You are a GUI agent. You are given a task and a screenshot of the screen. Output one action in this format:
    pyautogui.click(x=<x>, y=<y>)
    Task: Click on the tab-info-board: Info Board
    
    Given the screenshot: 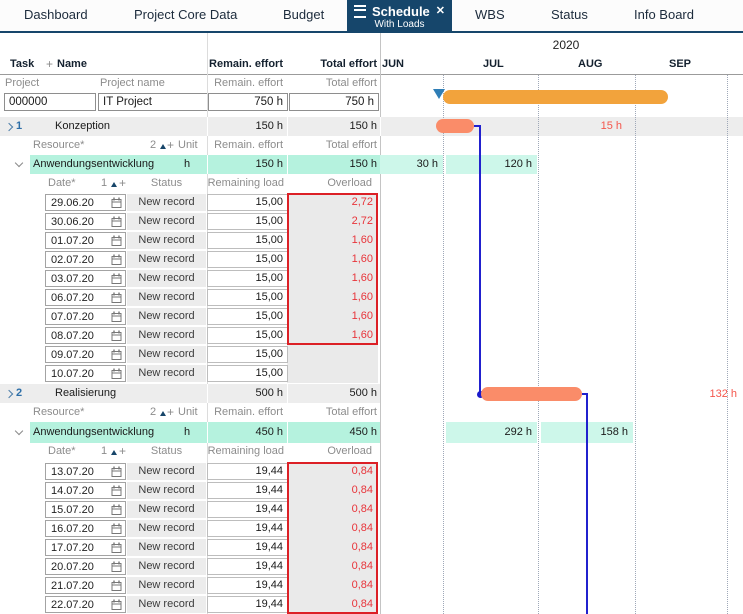 What is the action you would take?
    pyautogui.click(x=664, y=14)
    